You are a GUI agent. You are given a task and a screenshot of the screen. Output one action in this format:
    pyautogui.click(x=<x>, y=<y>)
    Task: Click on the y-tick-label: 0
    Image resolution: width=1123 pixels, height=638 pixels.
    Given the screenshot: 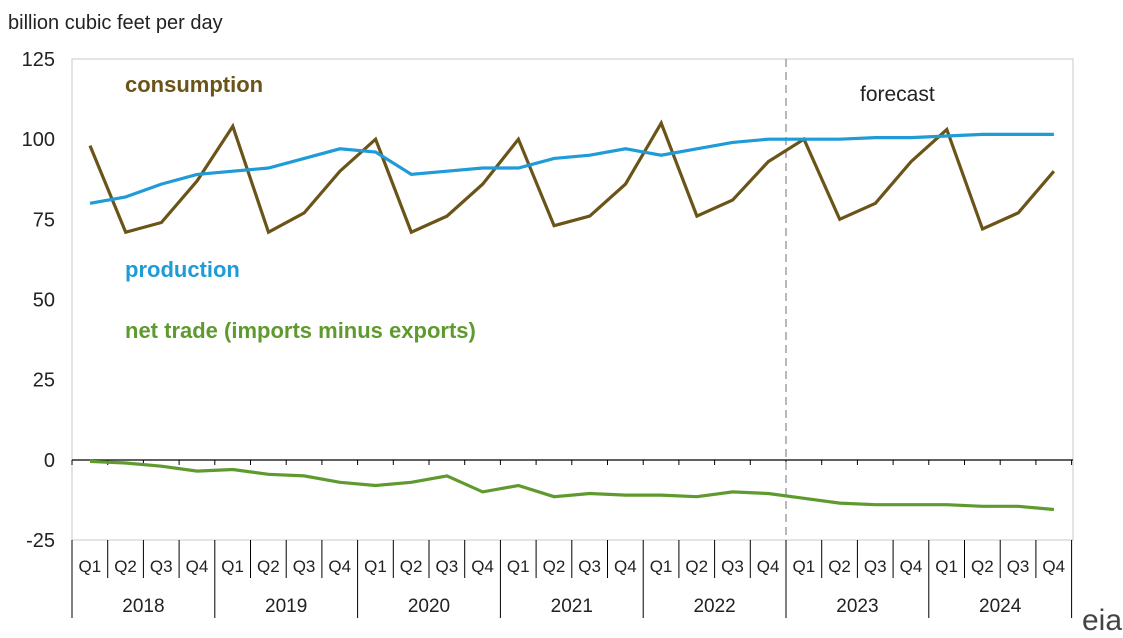 What is the action you would take?
    pyautogui.click(x=49, y=461)
    